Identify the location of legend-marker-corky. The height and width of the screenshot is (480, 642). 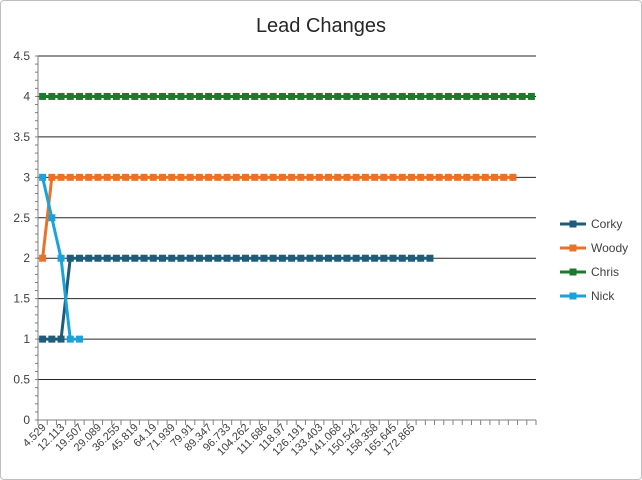
(573, 224).